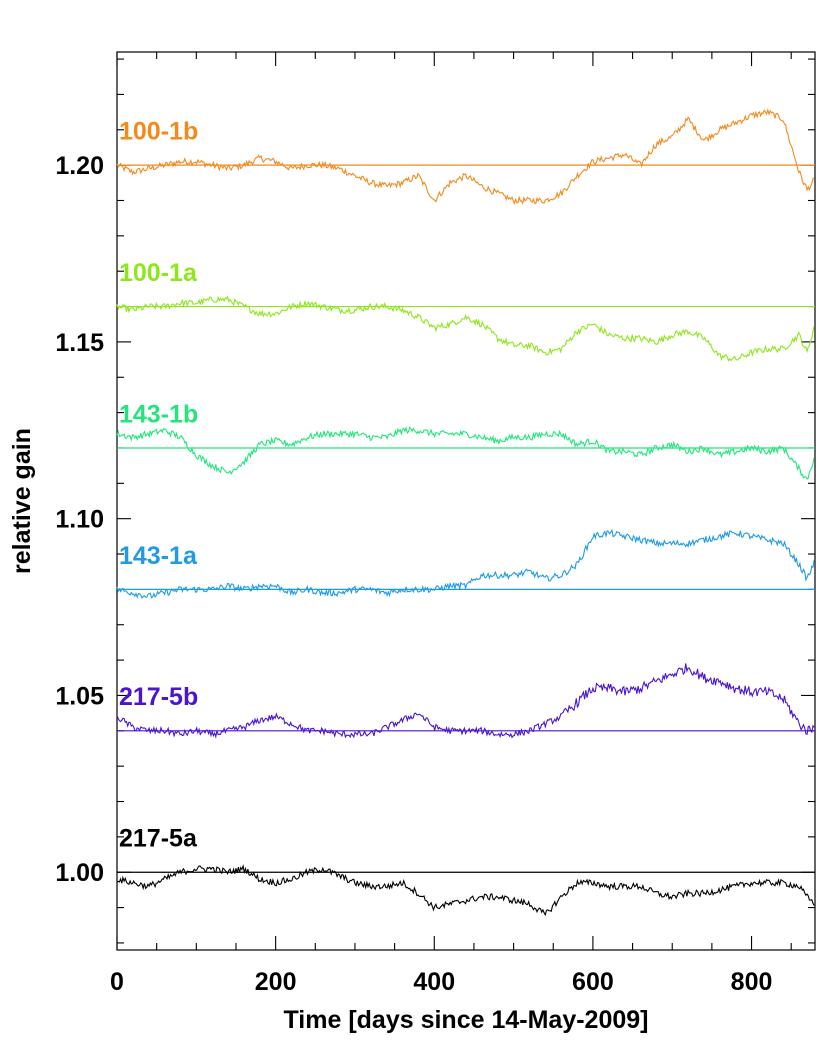 Image resolution: width=830 pixels, height=1057 pixels. I want to click on y-tick-label: 1.10, so click(79, 520).